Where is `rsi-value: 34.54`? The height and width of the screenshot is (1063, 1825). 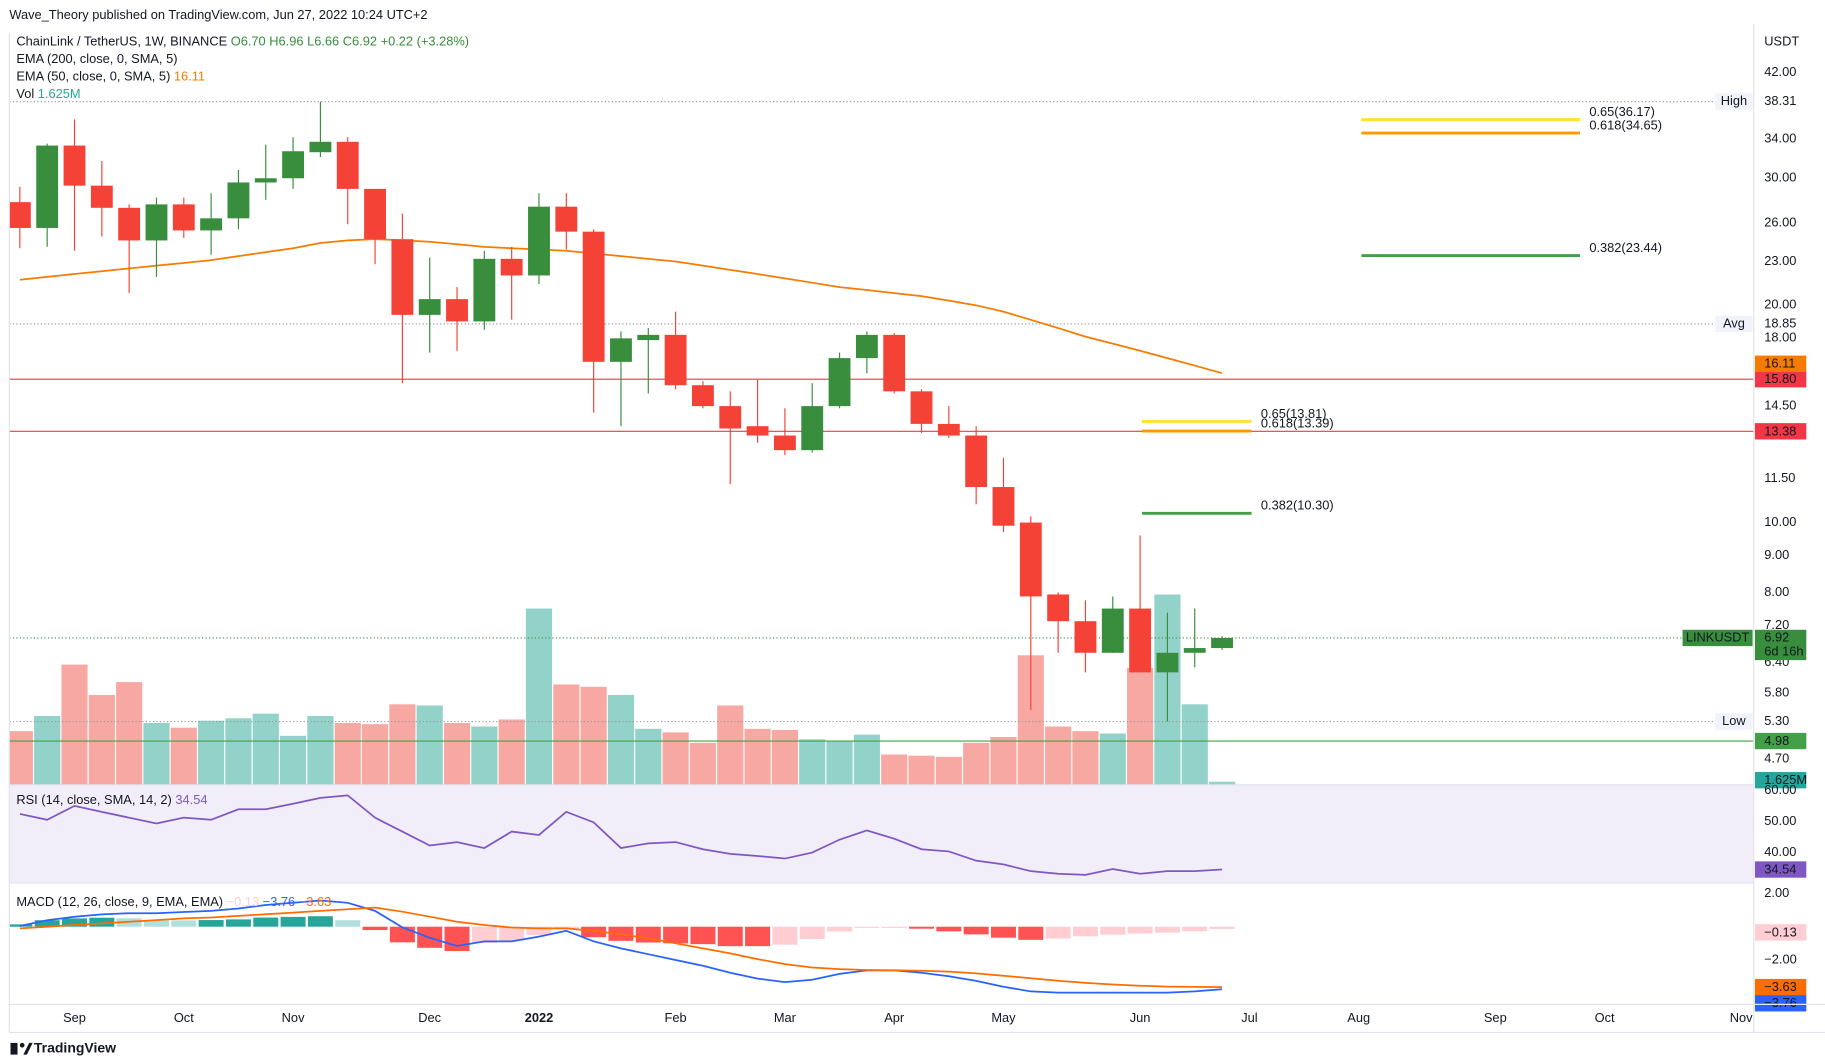
rsi-value: 34.54 is located at coordinates (1780, 869).